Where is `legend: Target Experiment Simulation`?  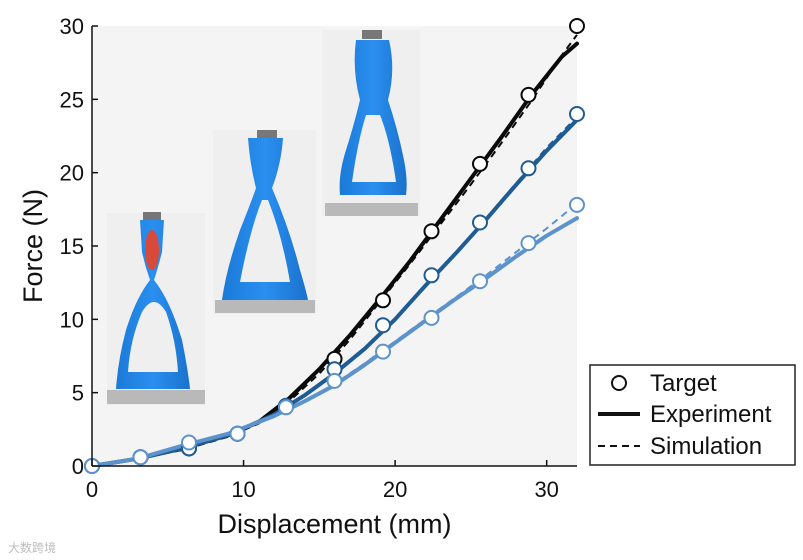
legend: Target Experiment Simulation is located at coordinates (692, 415).